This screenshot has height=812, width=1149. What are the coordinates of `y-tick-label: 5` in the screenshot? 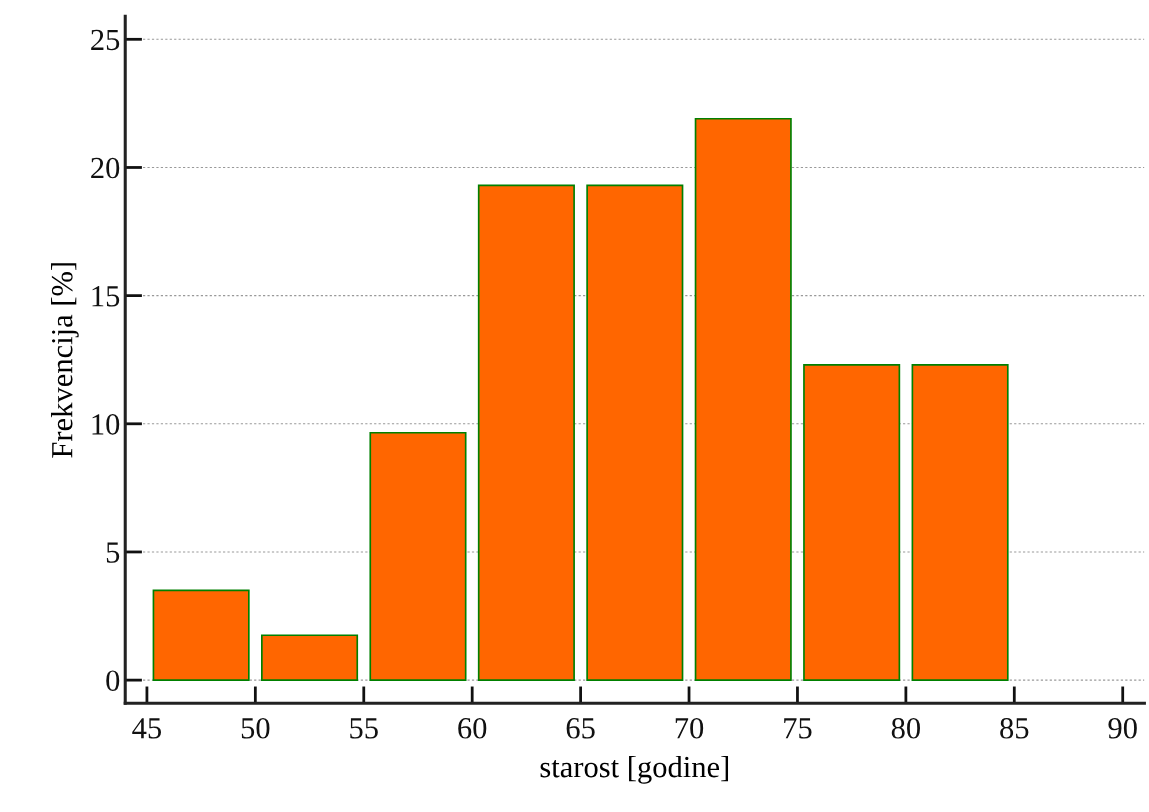 It's located at (113, 552).